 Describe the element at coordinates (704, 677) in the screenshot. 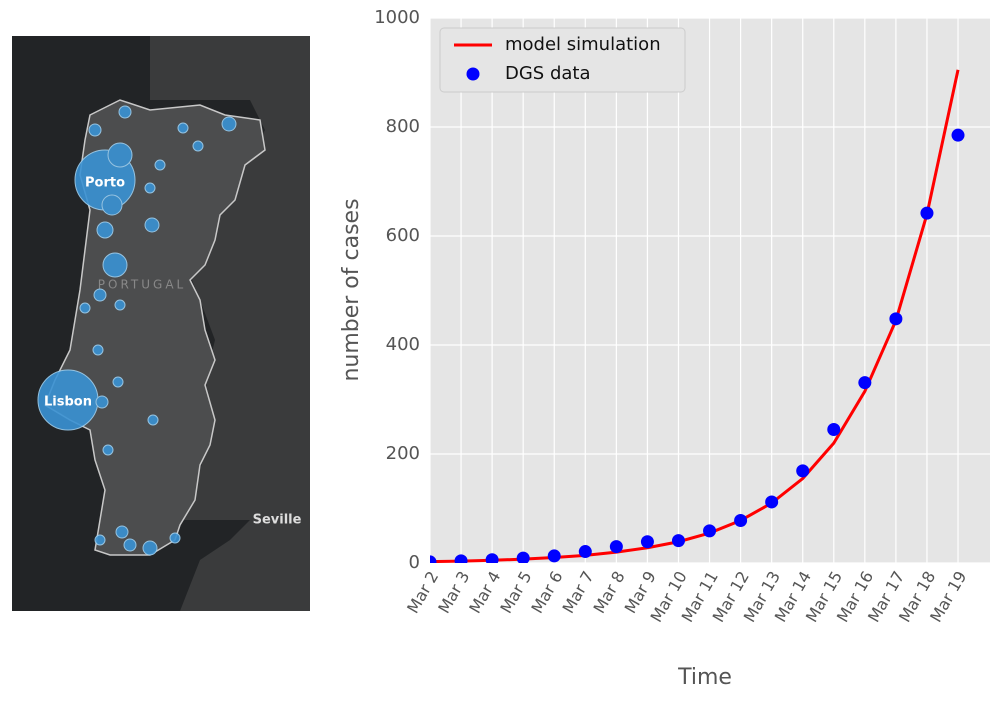

I see `x-axis-label: Time` at that location.